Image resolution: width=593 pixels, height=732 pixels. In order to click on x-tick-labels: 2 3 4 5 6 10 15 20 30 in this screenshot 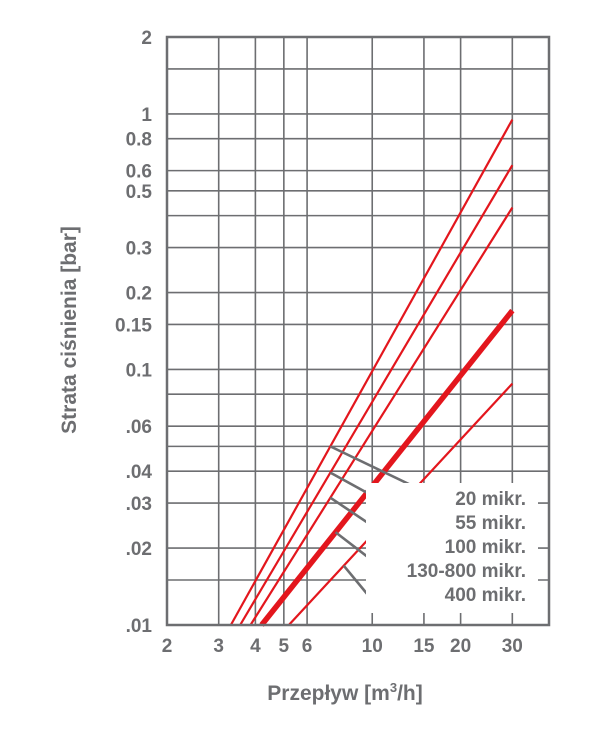, I will do `click(342, 646)`.